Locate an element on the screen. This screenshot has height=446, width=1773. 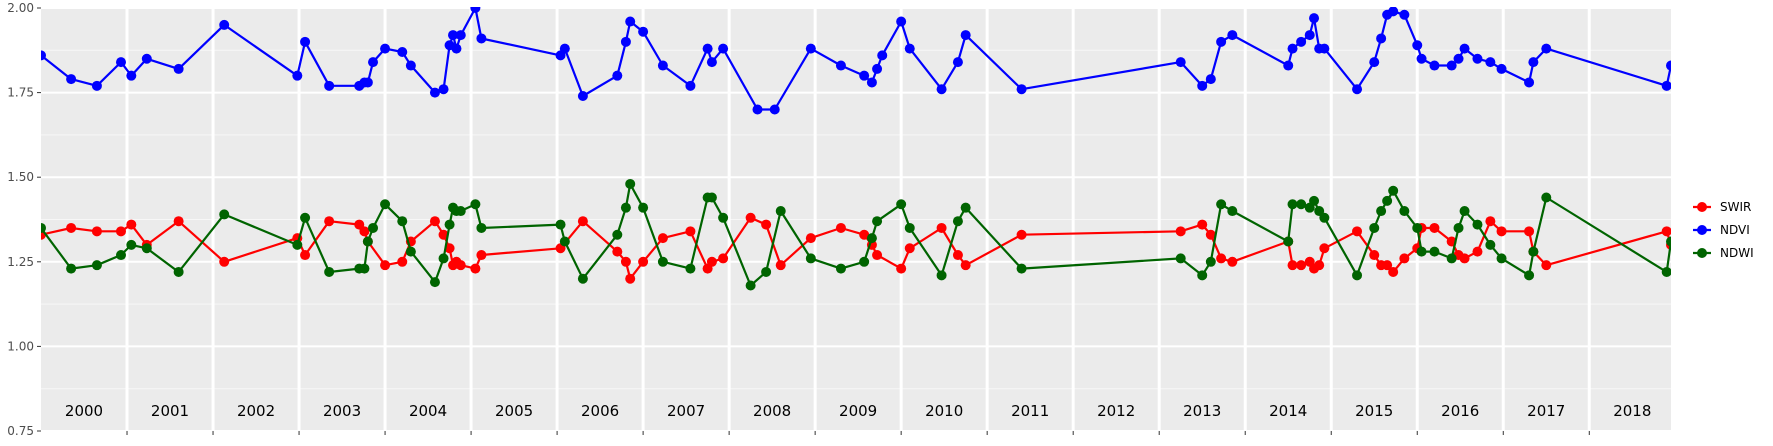
year-label: 2006 is located at coordinates (600, 411).